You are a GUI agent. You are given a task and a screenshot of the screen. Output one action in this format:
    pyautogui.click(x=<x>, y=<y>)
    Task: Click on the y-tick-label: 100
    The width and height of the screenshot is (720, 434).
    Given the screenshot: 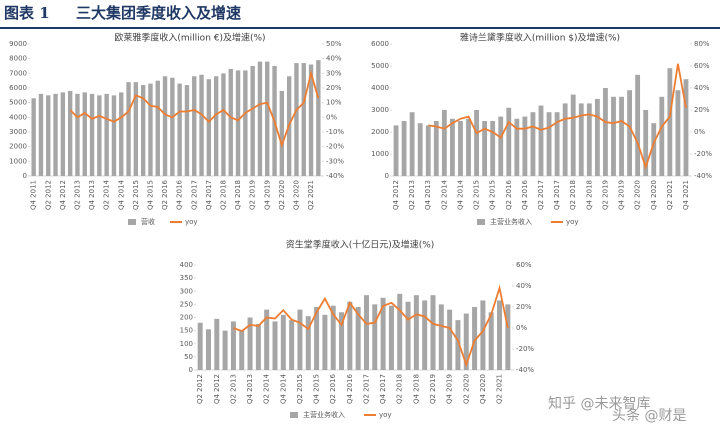 What is the action you would take?
    pyautogui.click(x=186, y=344)
    